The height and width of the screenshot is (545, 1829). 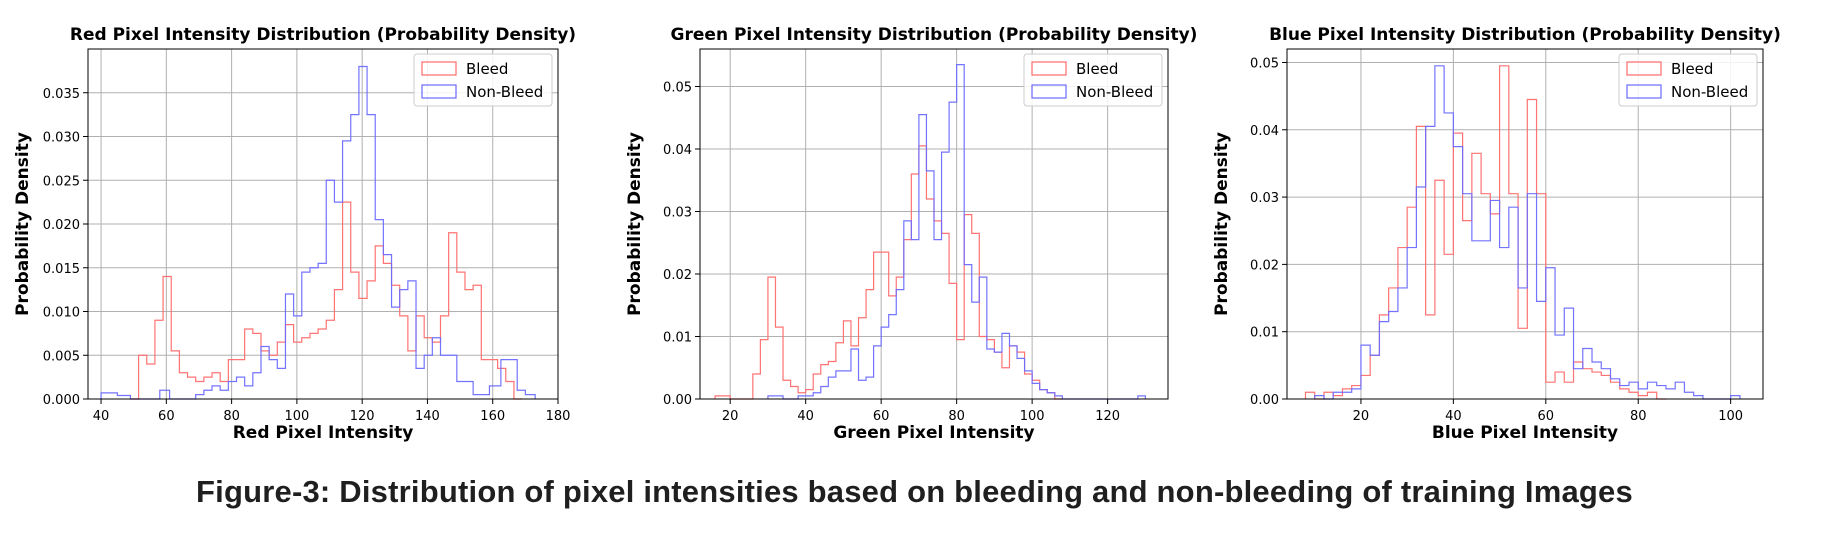 I want to click on blue-legend-swatch-bleed, so click(x=1644, y=68).